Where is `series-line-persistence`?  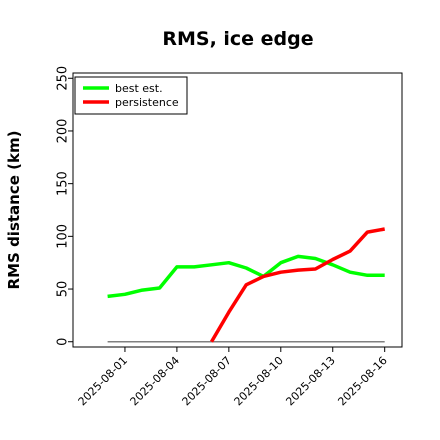 series-line-persistence is located at coordinates (297, 285).